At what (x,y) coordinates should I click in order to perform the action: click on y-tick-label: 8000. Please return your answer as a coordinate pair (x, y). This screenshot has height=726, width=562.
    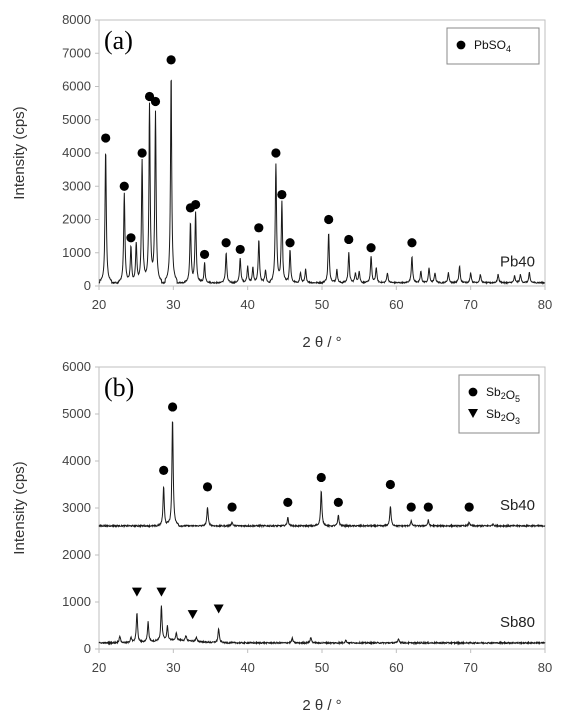
    Looking at the image, I should click on (76, 19).